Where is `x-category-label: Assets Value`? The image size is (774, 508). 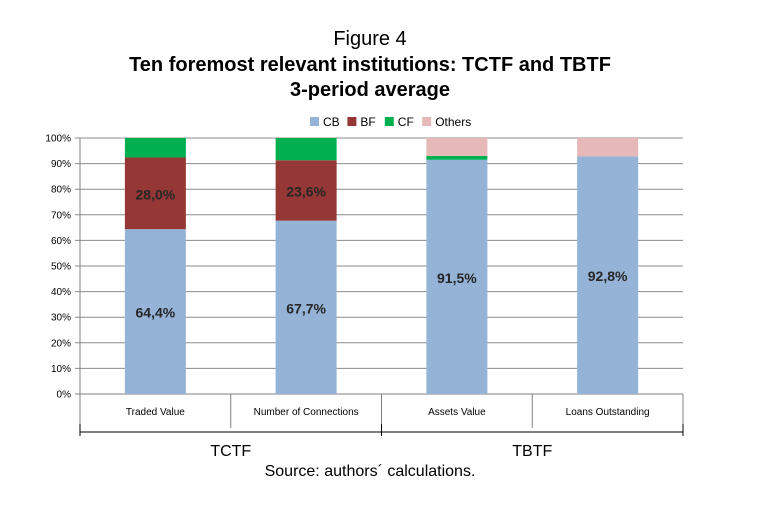 x-category-label: Assets Value is located at coordinates (457, 412).